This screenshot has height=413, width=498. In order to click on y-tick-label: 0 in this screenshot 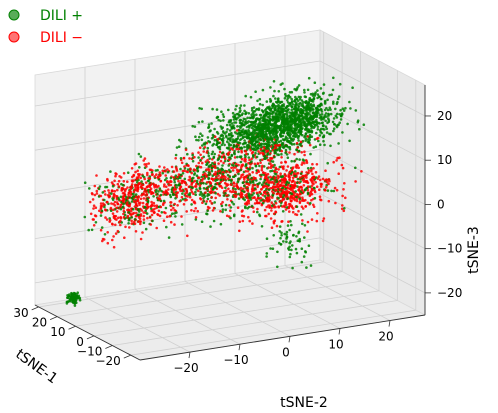, I will do `click(286, 352)`.